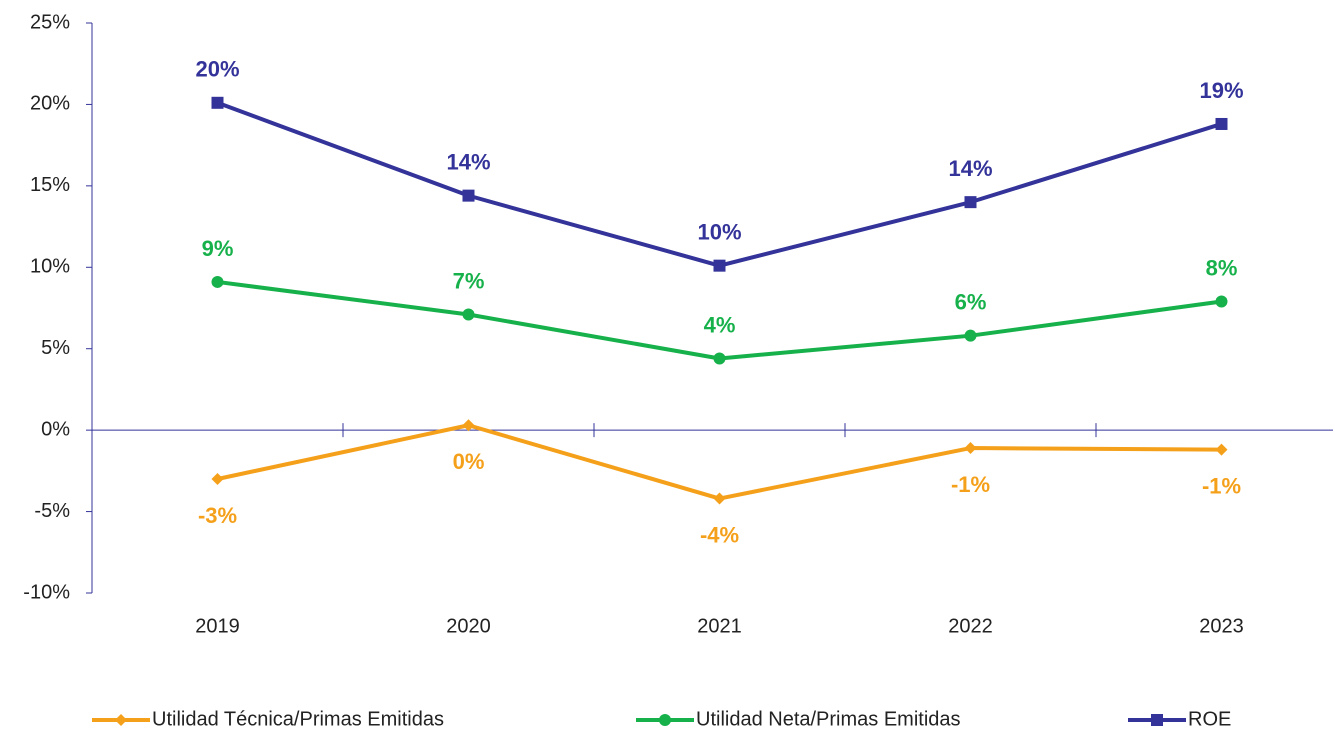  Describe the element at coordinates (52, 511) in the screenshot. I see `y-tick-label: -5%` at that location.